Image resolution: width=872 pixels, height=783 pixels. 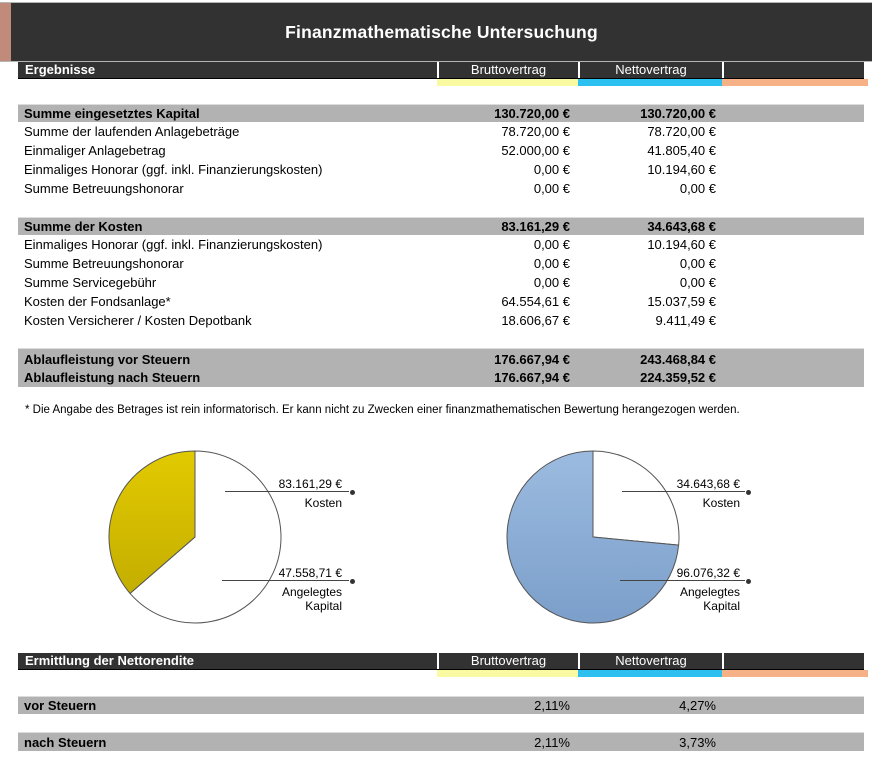 I want to click on pie-callout-kosten: 83.161,29 € Kosten, so click(x=282, y=493).